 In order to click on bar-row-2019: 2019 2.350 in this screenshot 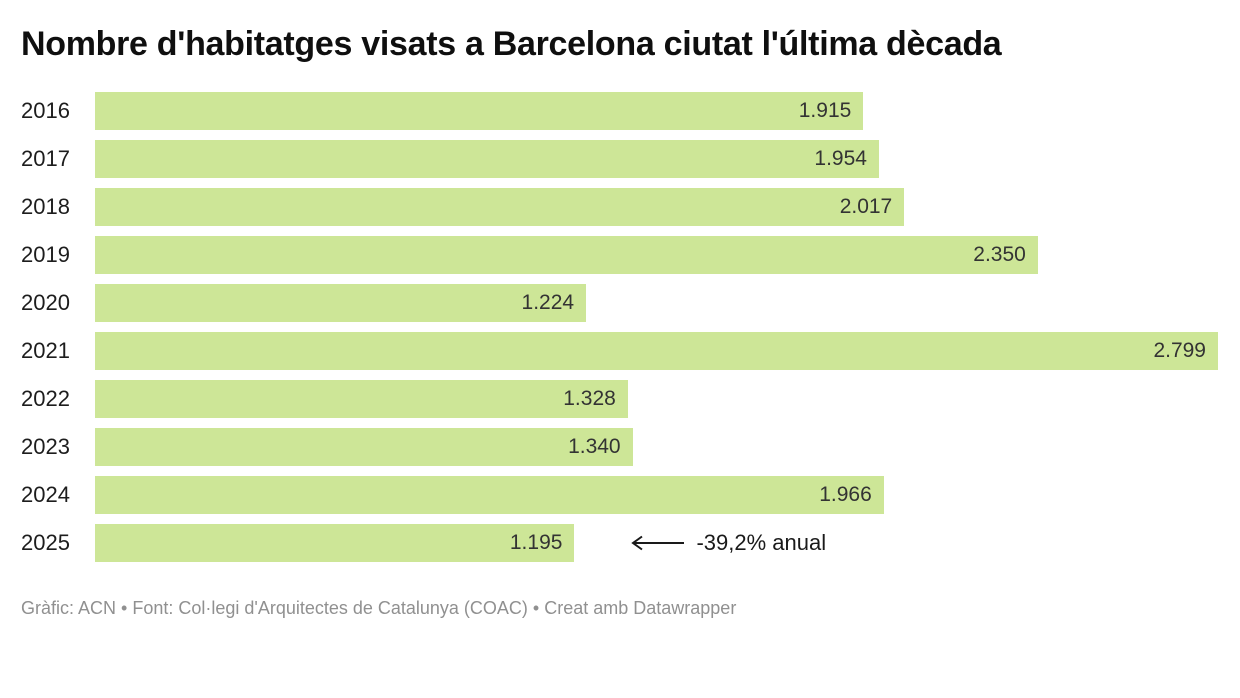, I will do `click(609, 255)`.